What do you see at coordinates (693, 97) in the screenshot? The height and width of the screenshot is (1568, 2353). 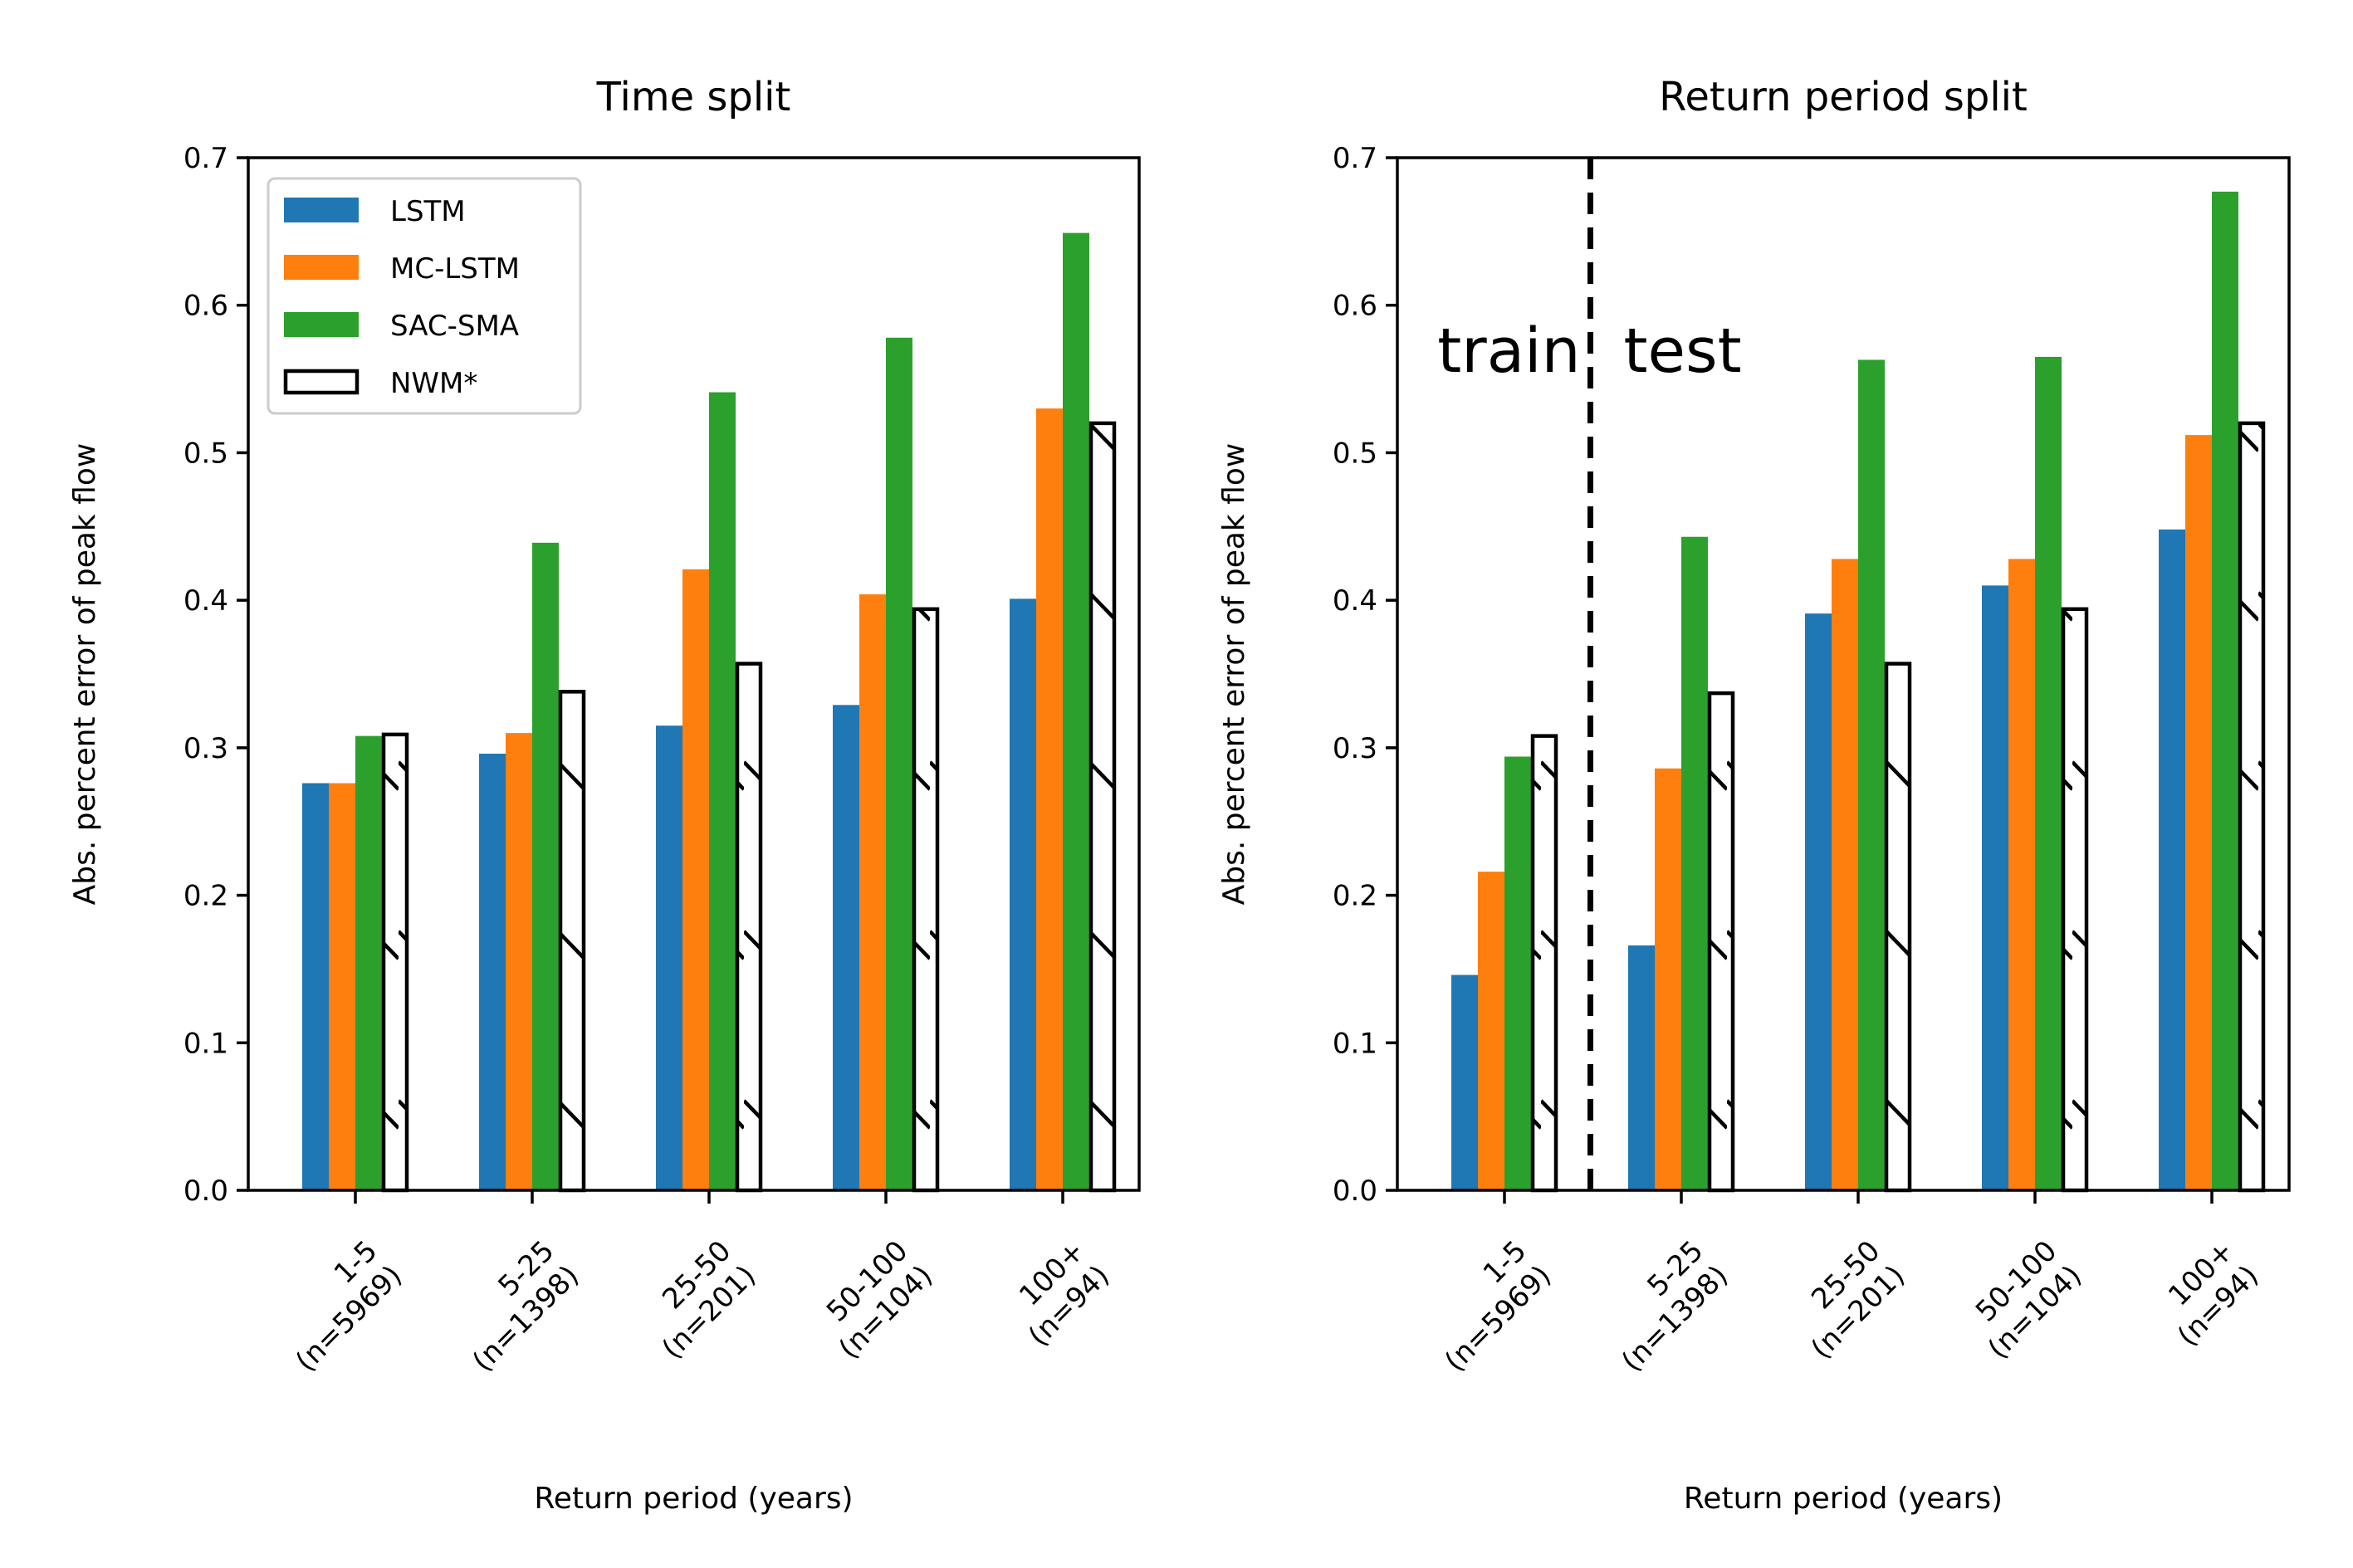 I see `chart-title: Time split` at bounding box center [693, 97].